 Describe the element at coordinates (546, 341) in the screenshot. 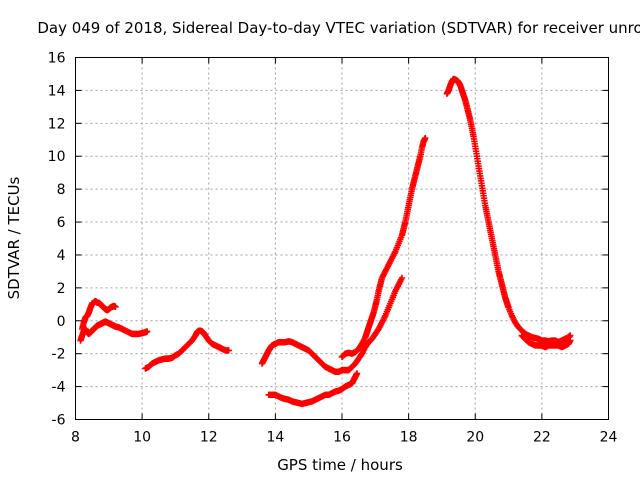

I see `series-seg-f` at that location.